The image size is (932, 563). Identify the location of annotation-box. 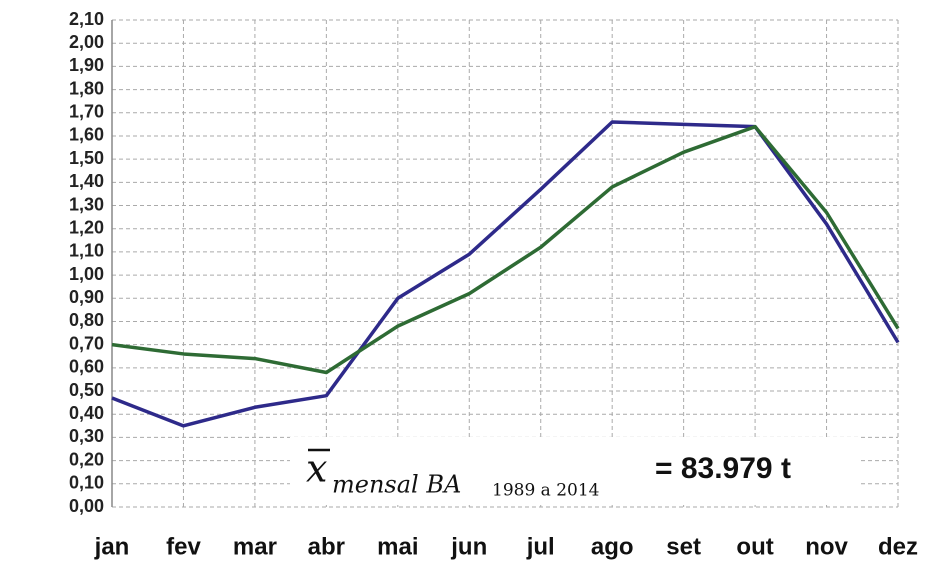
(575, 471).